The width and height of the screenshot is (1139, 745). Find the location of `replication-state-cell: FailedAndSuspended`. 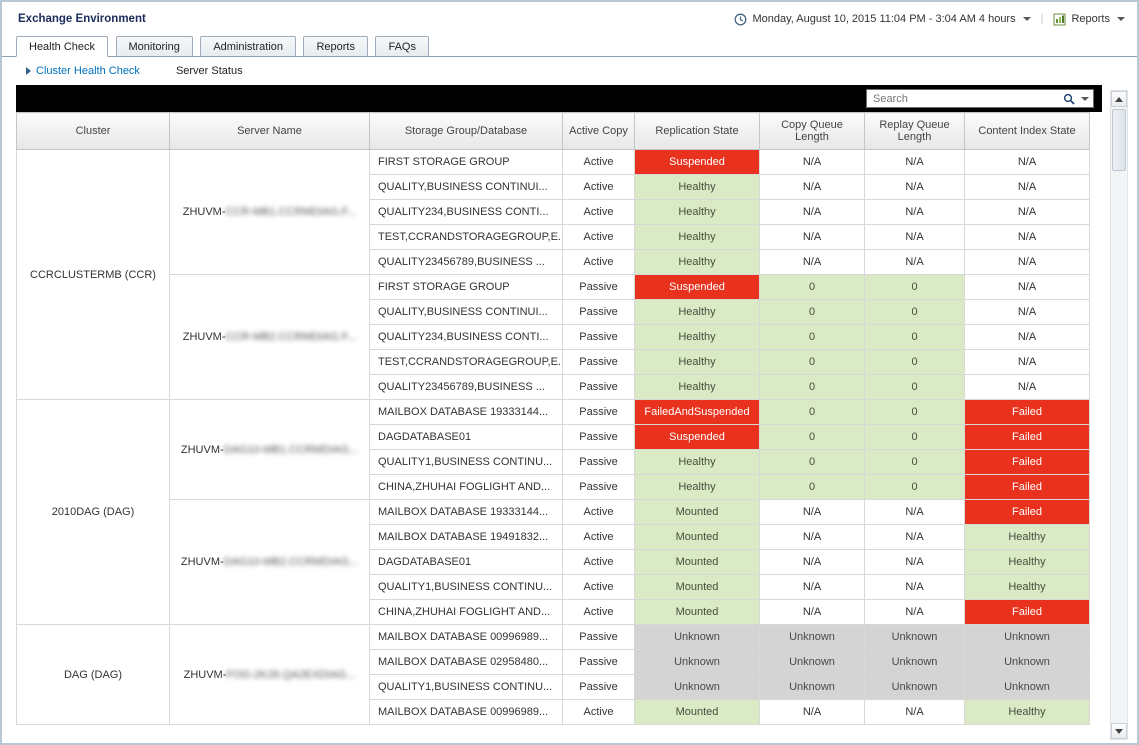

replication-state-cell: FailedAndSuspended is located at coordinates (697, 412).